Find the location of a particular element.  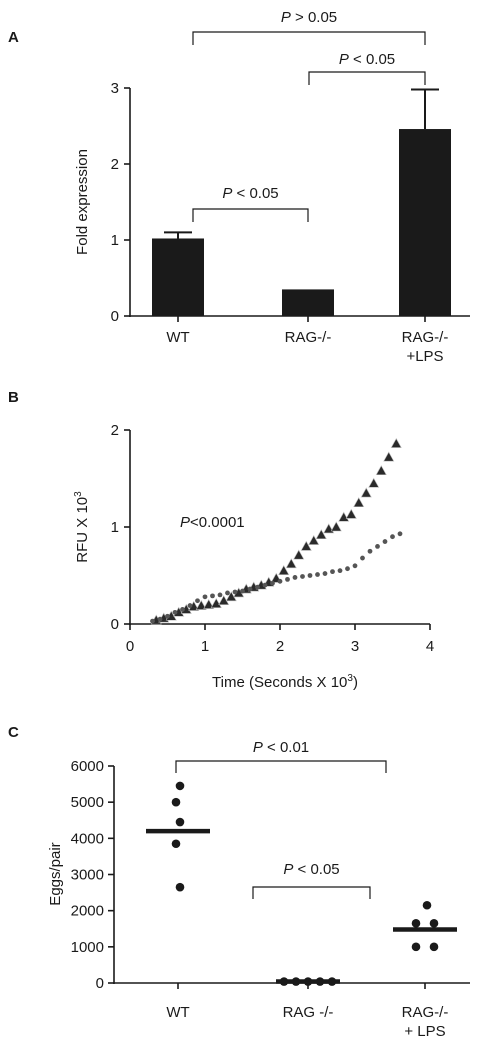

panel-a-y-tick-label: 0 is located at coordinates (115, 316).